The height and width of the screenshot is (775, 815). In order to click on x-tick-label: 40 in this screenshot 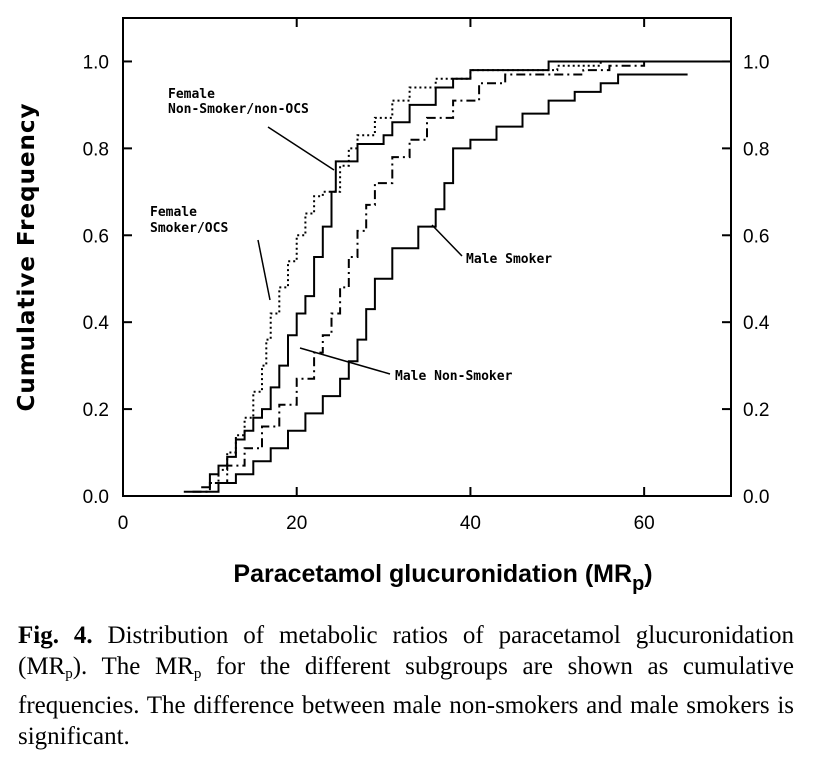, I will do `click(470, 523)`.